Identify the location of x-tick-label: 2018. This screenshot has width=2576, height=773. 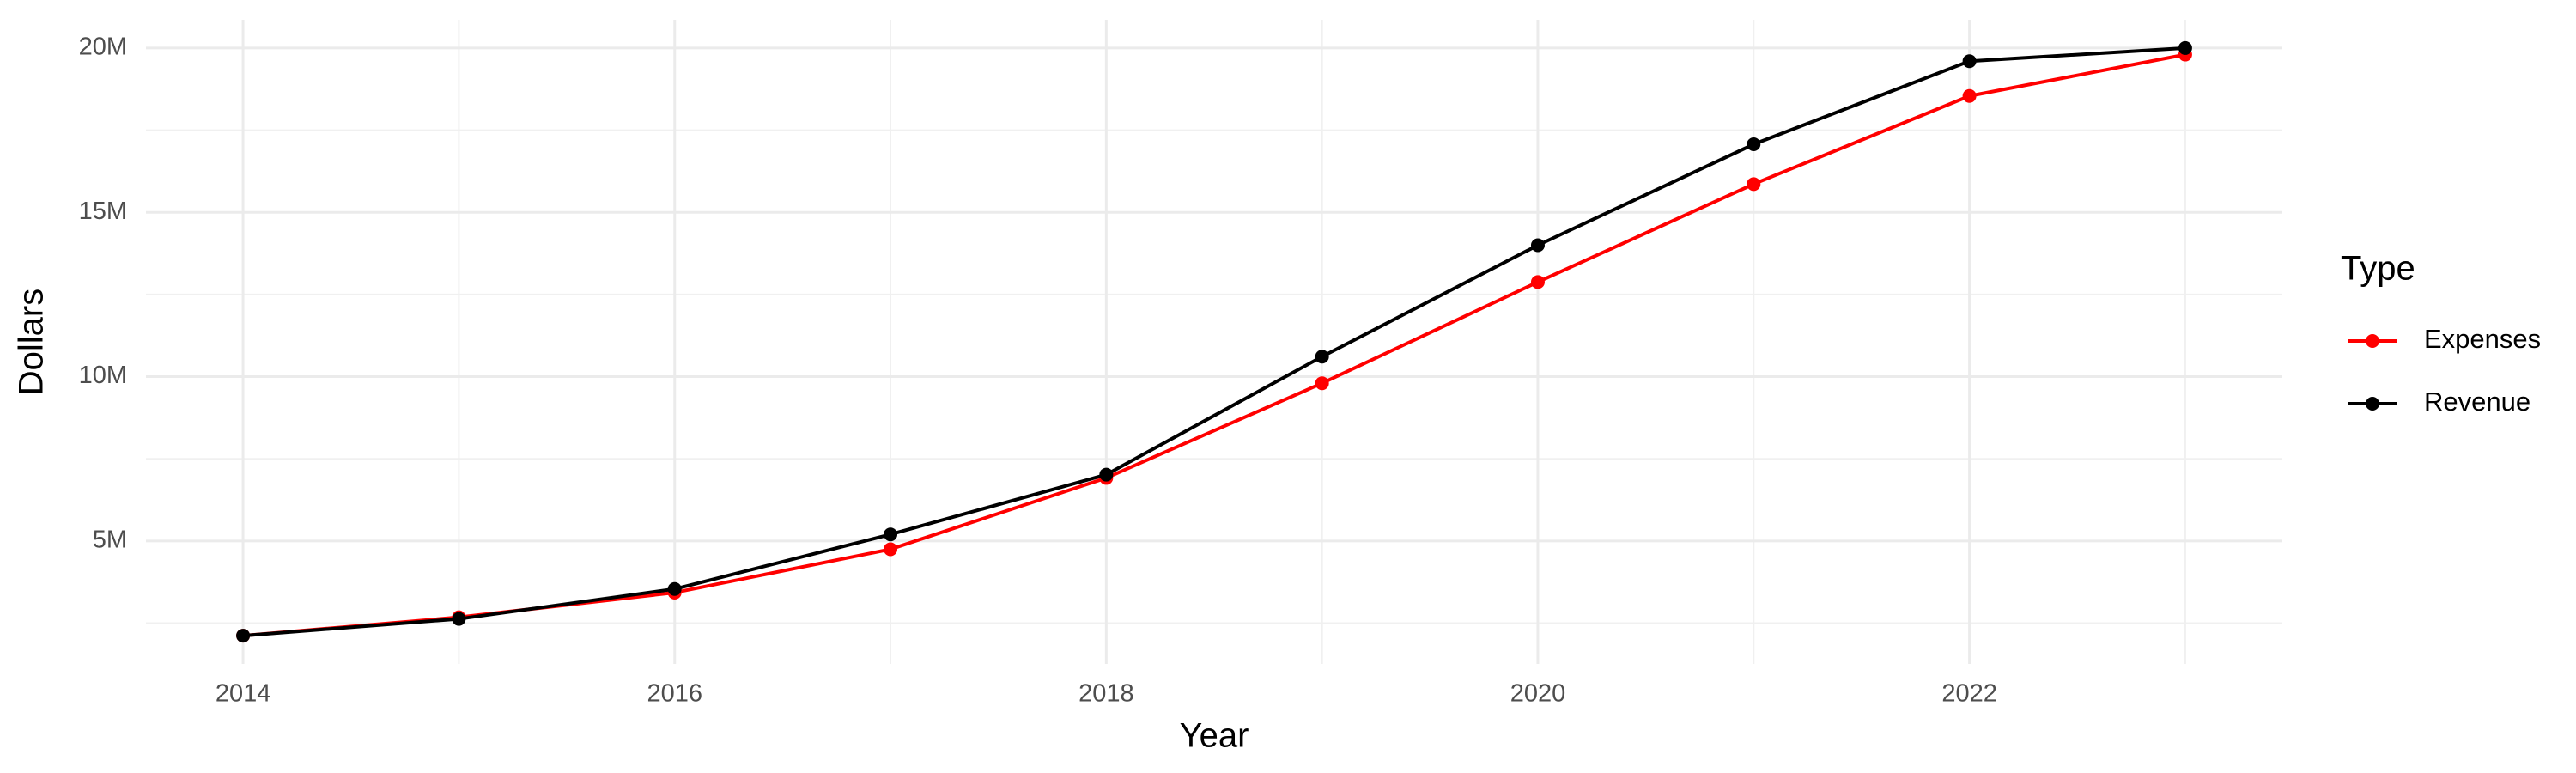
(1106, 694).